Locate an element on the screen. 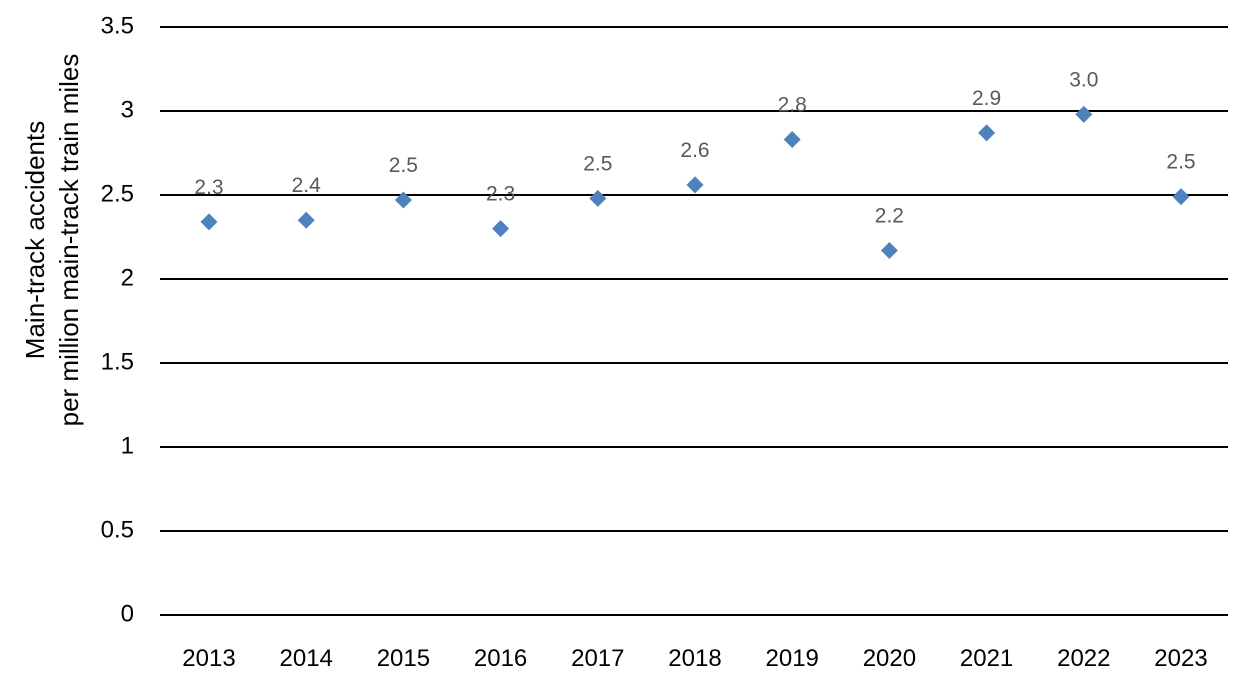 This screenshot has width=1241, height=681. x-tick-label: 2022 is located at coordinates (1083, 658).